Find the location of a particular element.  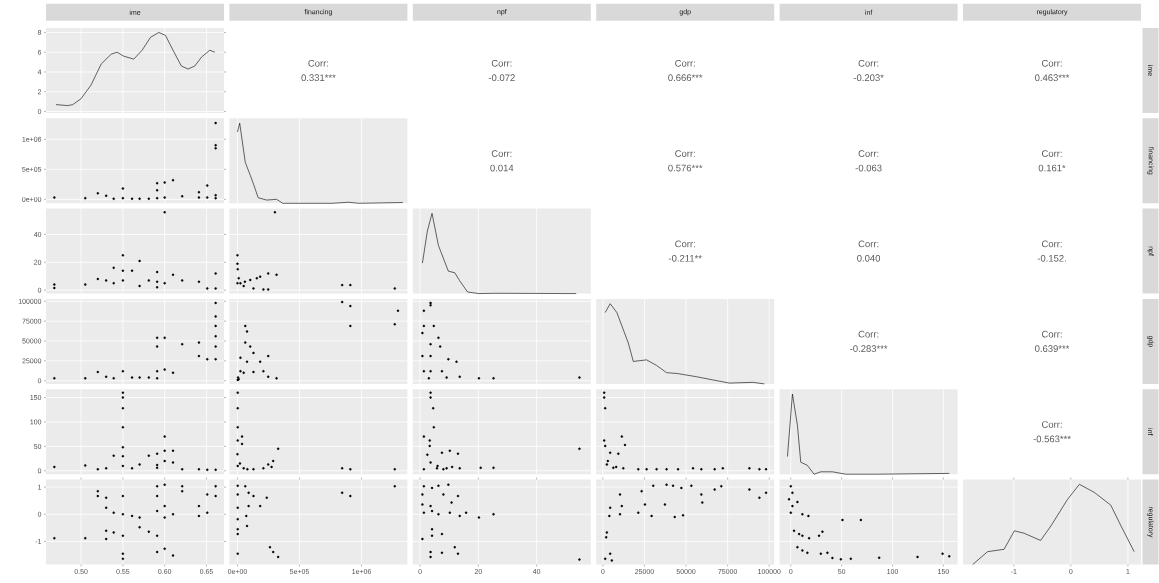

text: 0.639*** is located at coordinates (1052, 348).